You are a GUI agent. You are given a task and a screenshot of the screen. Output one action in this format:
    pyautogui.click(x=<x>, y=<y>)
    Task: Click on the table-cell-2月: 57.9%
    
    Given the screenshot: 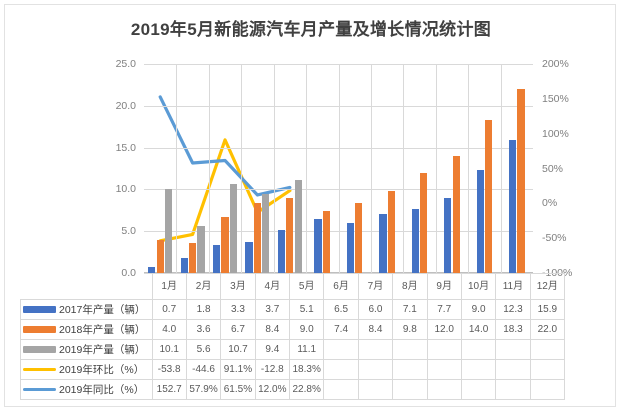 What is the action you would take?
    pyautogui.click(x=203, y=389)
    